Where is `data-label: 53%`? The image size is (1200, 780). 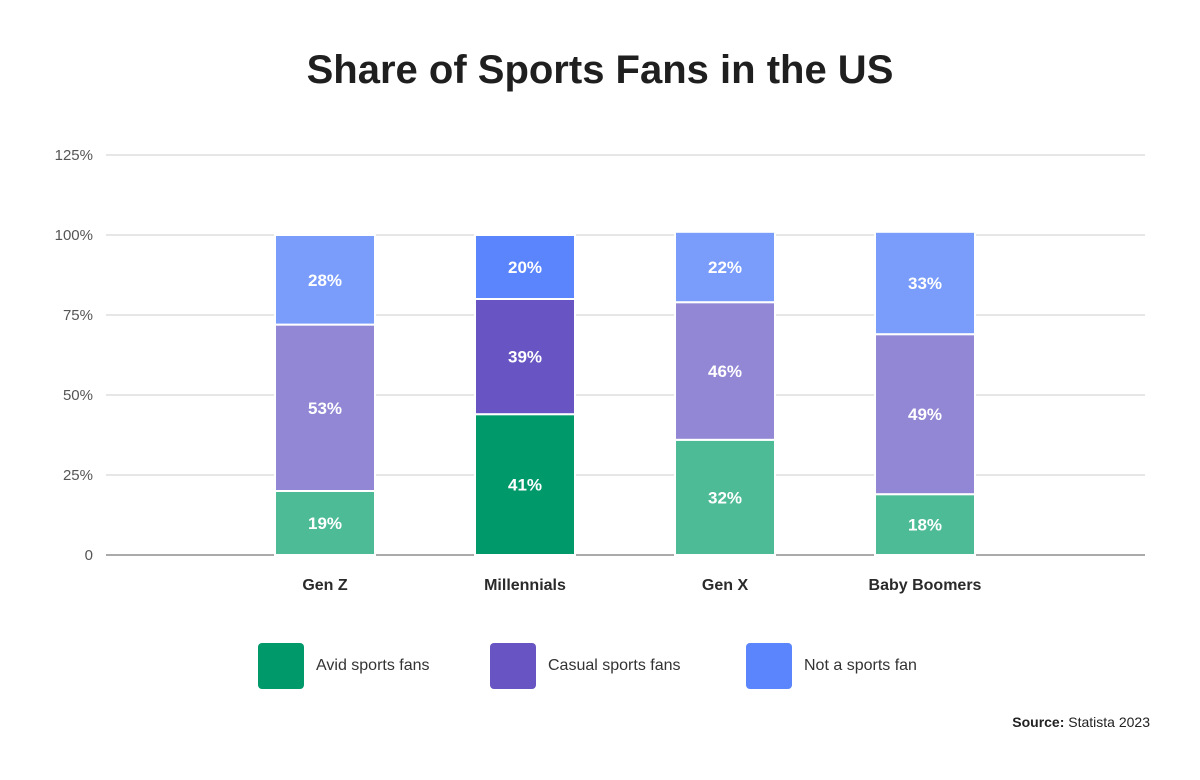
data-label: 53% is located at coordinates (325, 408).